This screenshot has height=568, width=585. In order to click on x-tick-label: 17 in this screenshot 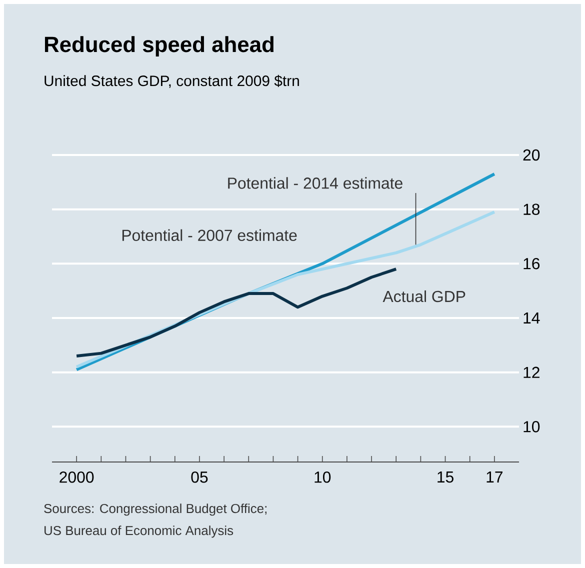, I will do `click(494, 477)`.